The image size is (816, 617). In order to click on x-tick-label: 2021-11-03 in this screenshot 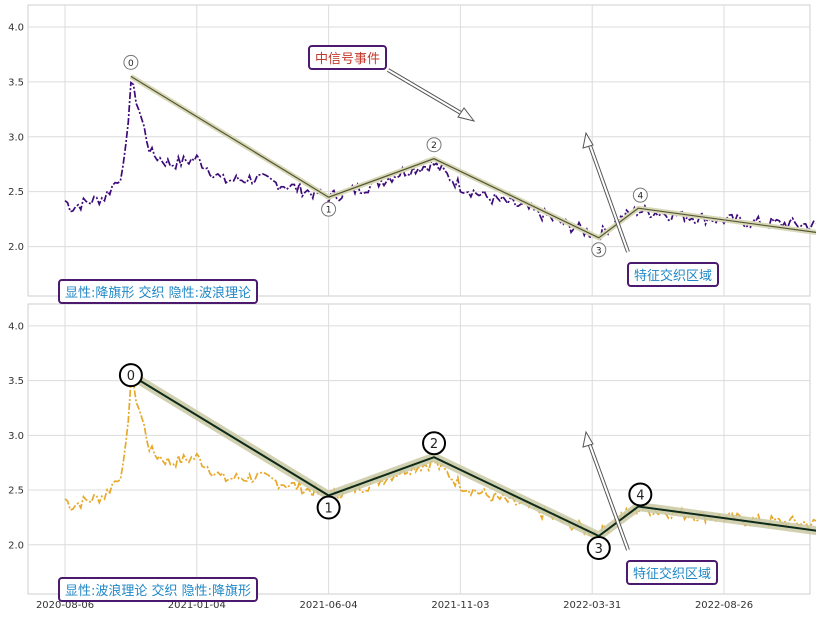, I will do `click(460, 605)`.